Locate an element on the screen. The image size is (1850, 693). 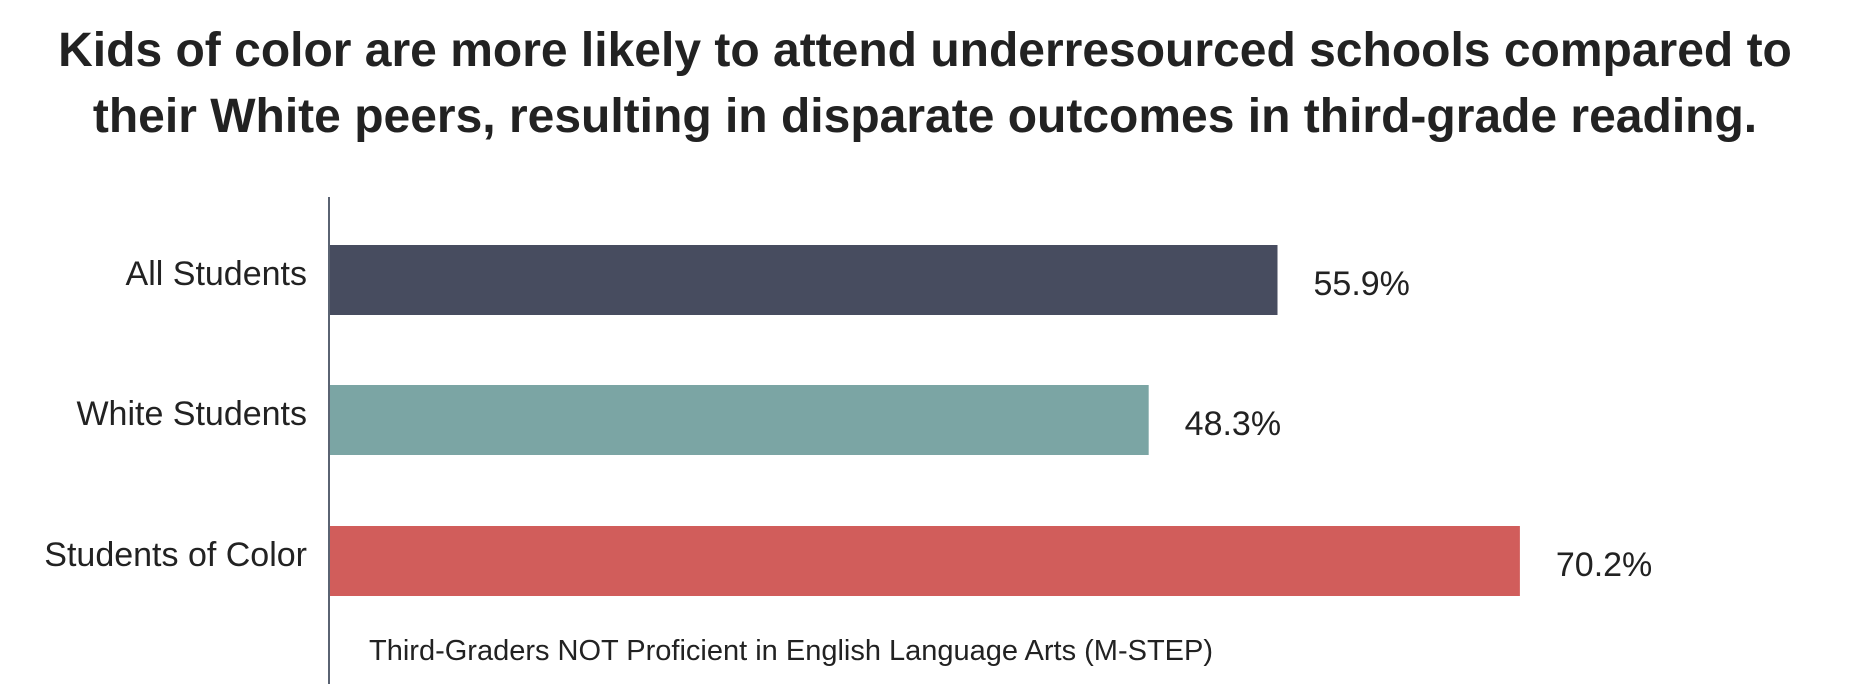
bar-all-students is located at coordinates (804, 280).